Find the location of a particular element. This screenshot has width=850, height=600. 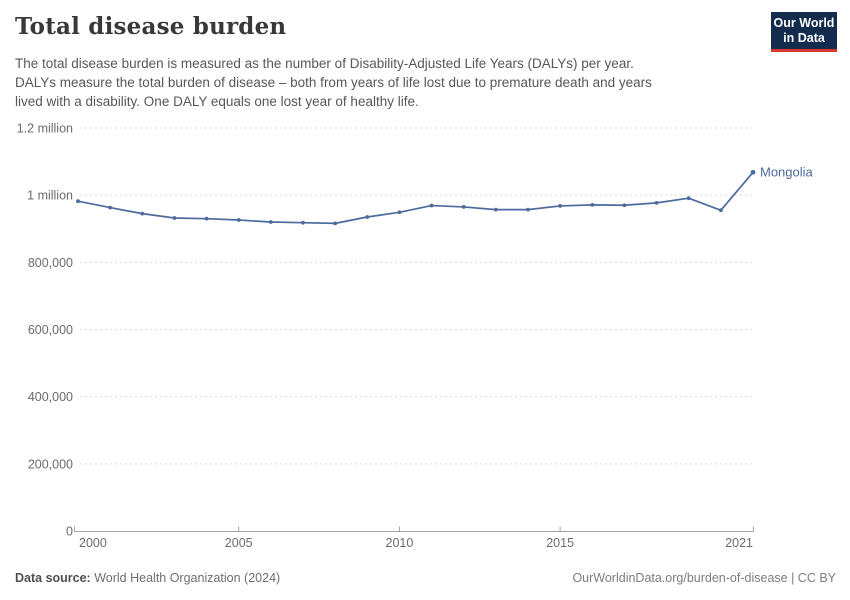

x-axis: 2000 2005 2010 2015 2021 is located at coordinates (414, 538).